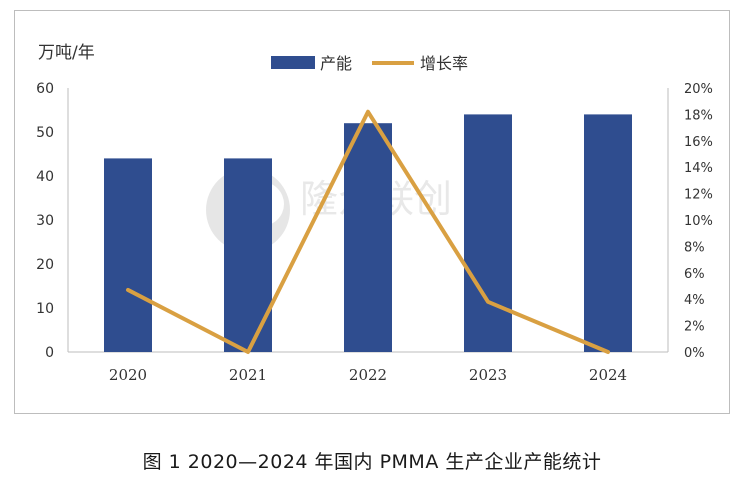 The height and width of the screenshot is (481, 744). Describe the element at coordinates (45, 309) in the screenshot. I see `y-tick-label-left: 10` at that location.